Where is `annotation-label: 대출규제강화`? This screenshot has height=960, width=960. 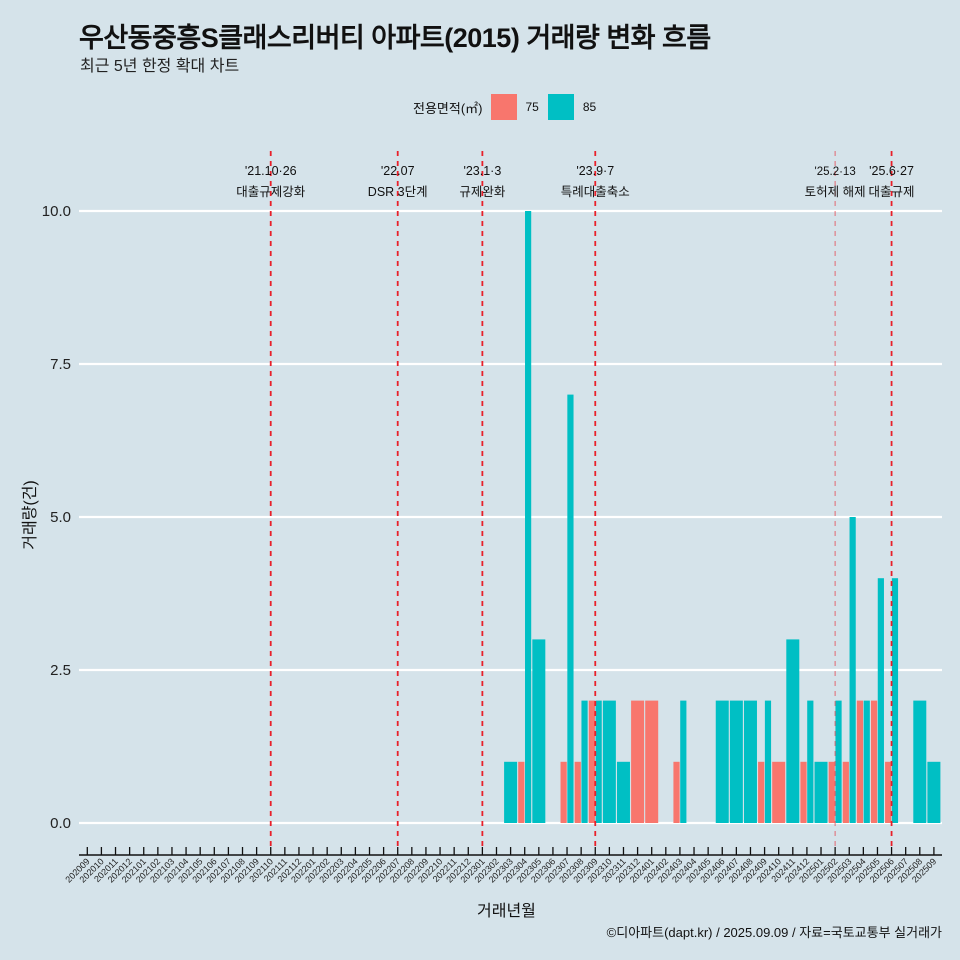 annotation-label: 대출규제강화 is located at coordinates (271, 192).